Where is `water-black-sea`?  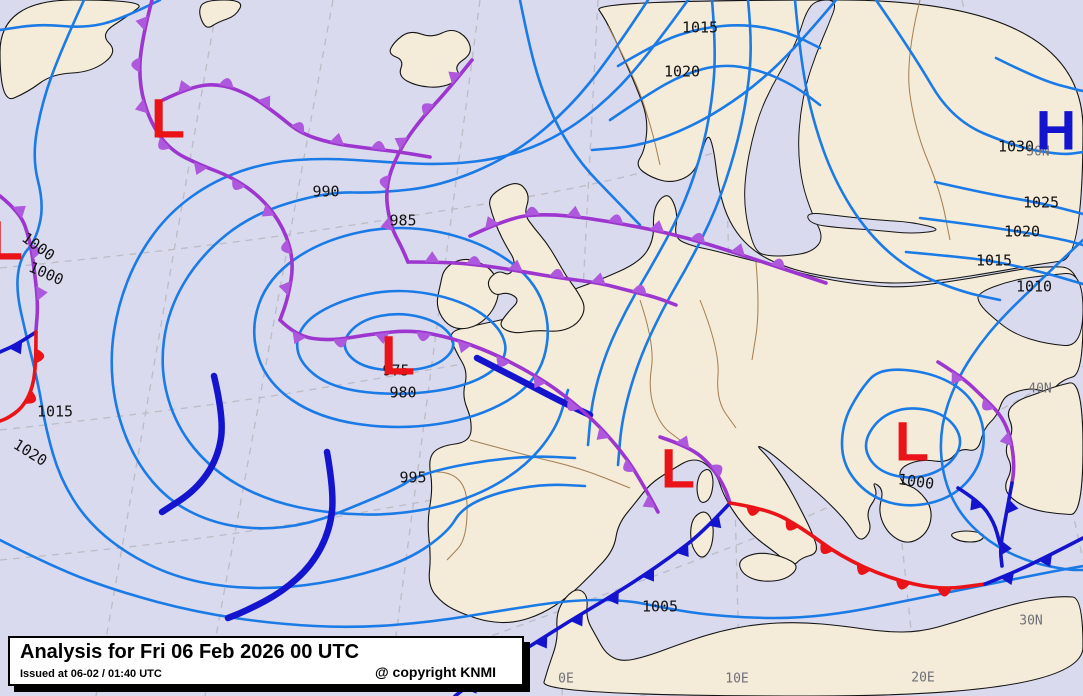 water-black-sea is located at coordinates (1030, 309).